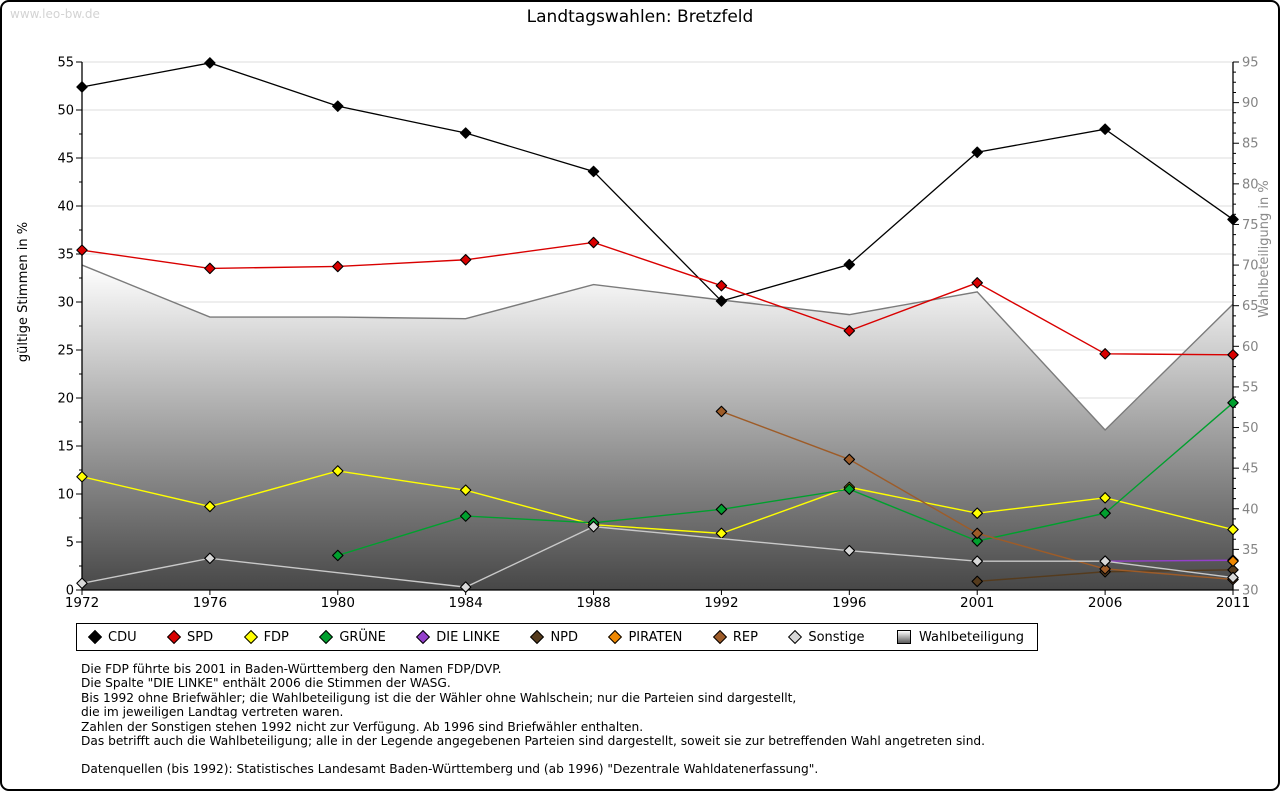  Describe the element at coordinates (65, 207) in the screenshot. I see `left-tick-label-40: 40` at that location.